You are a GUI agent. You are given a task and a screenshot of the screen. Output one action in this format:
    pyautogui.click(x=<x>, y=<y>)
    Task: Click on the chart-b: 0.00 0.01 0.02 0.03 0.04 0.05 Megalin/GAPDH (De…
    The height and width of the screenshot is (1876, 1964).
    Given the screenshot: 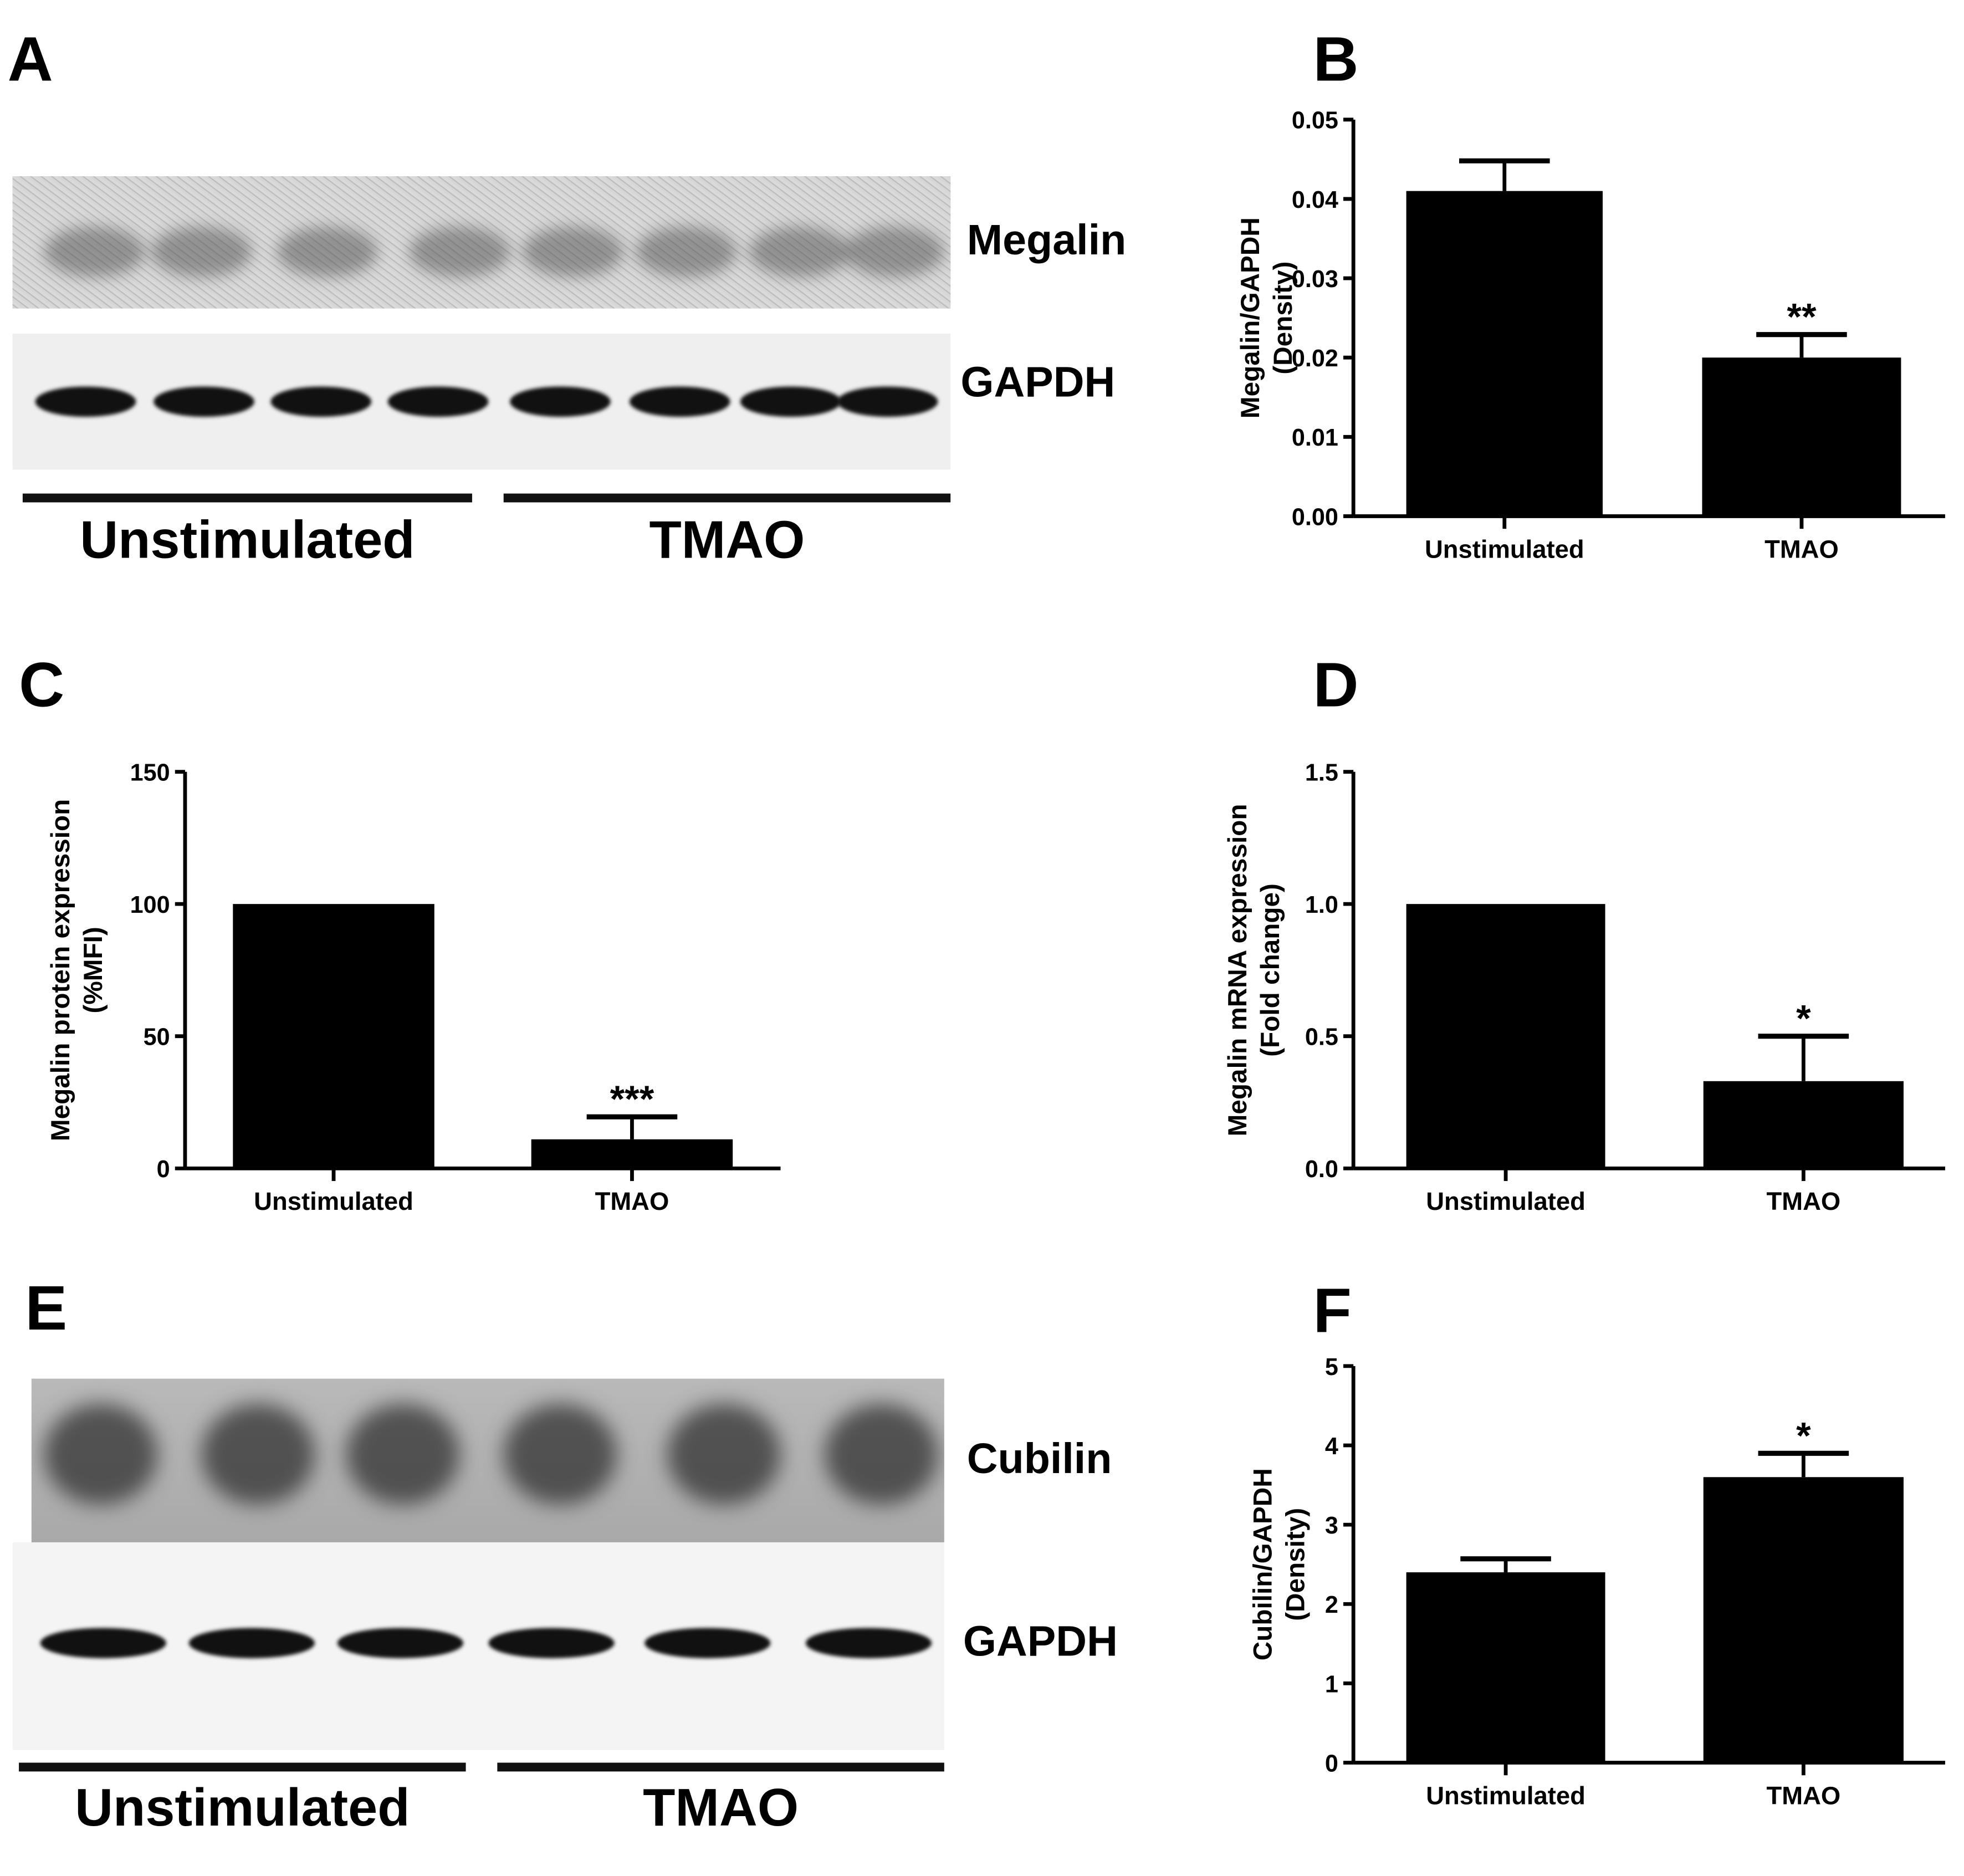 What is the action you would take?
    pyautogui.click(x=1590, y=335)
    